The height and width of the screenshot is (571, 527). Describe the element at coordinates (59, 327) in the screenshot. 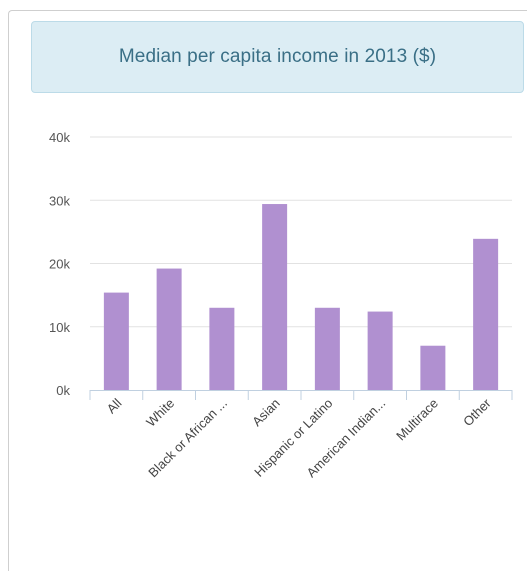

I see `y-tick-label: 10k` at that location.